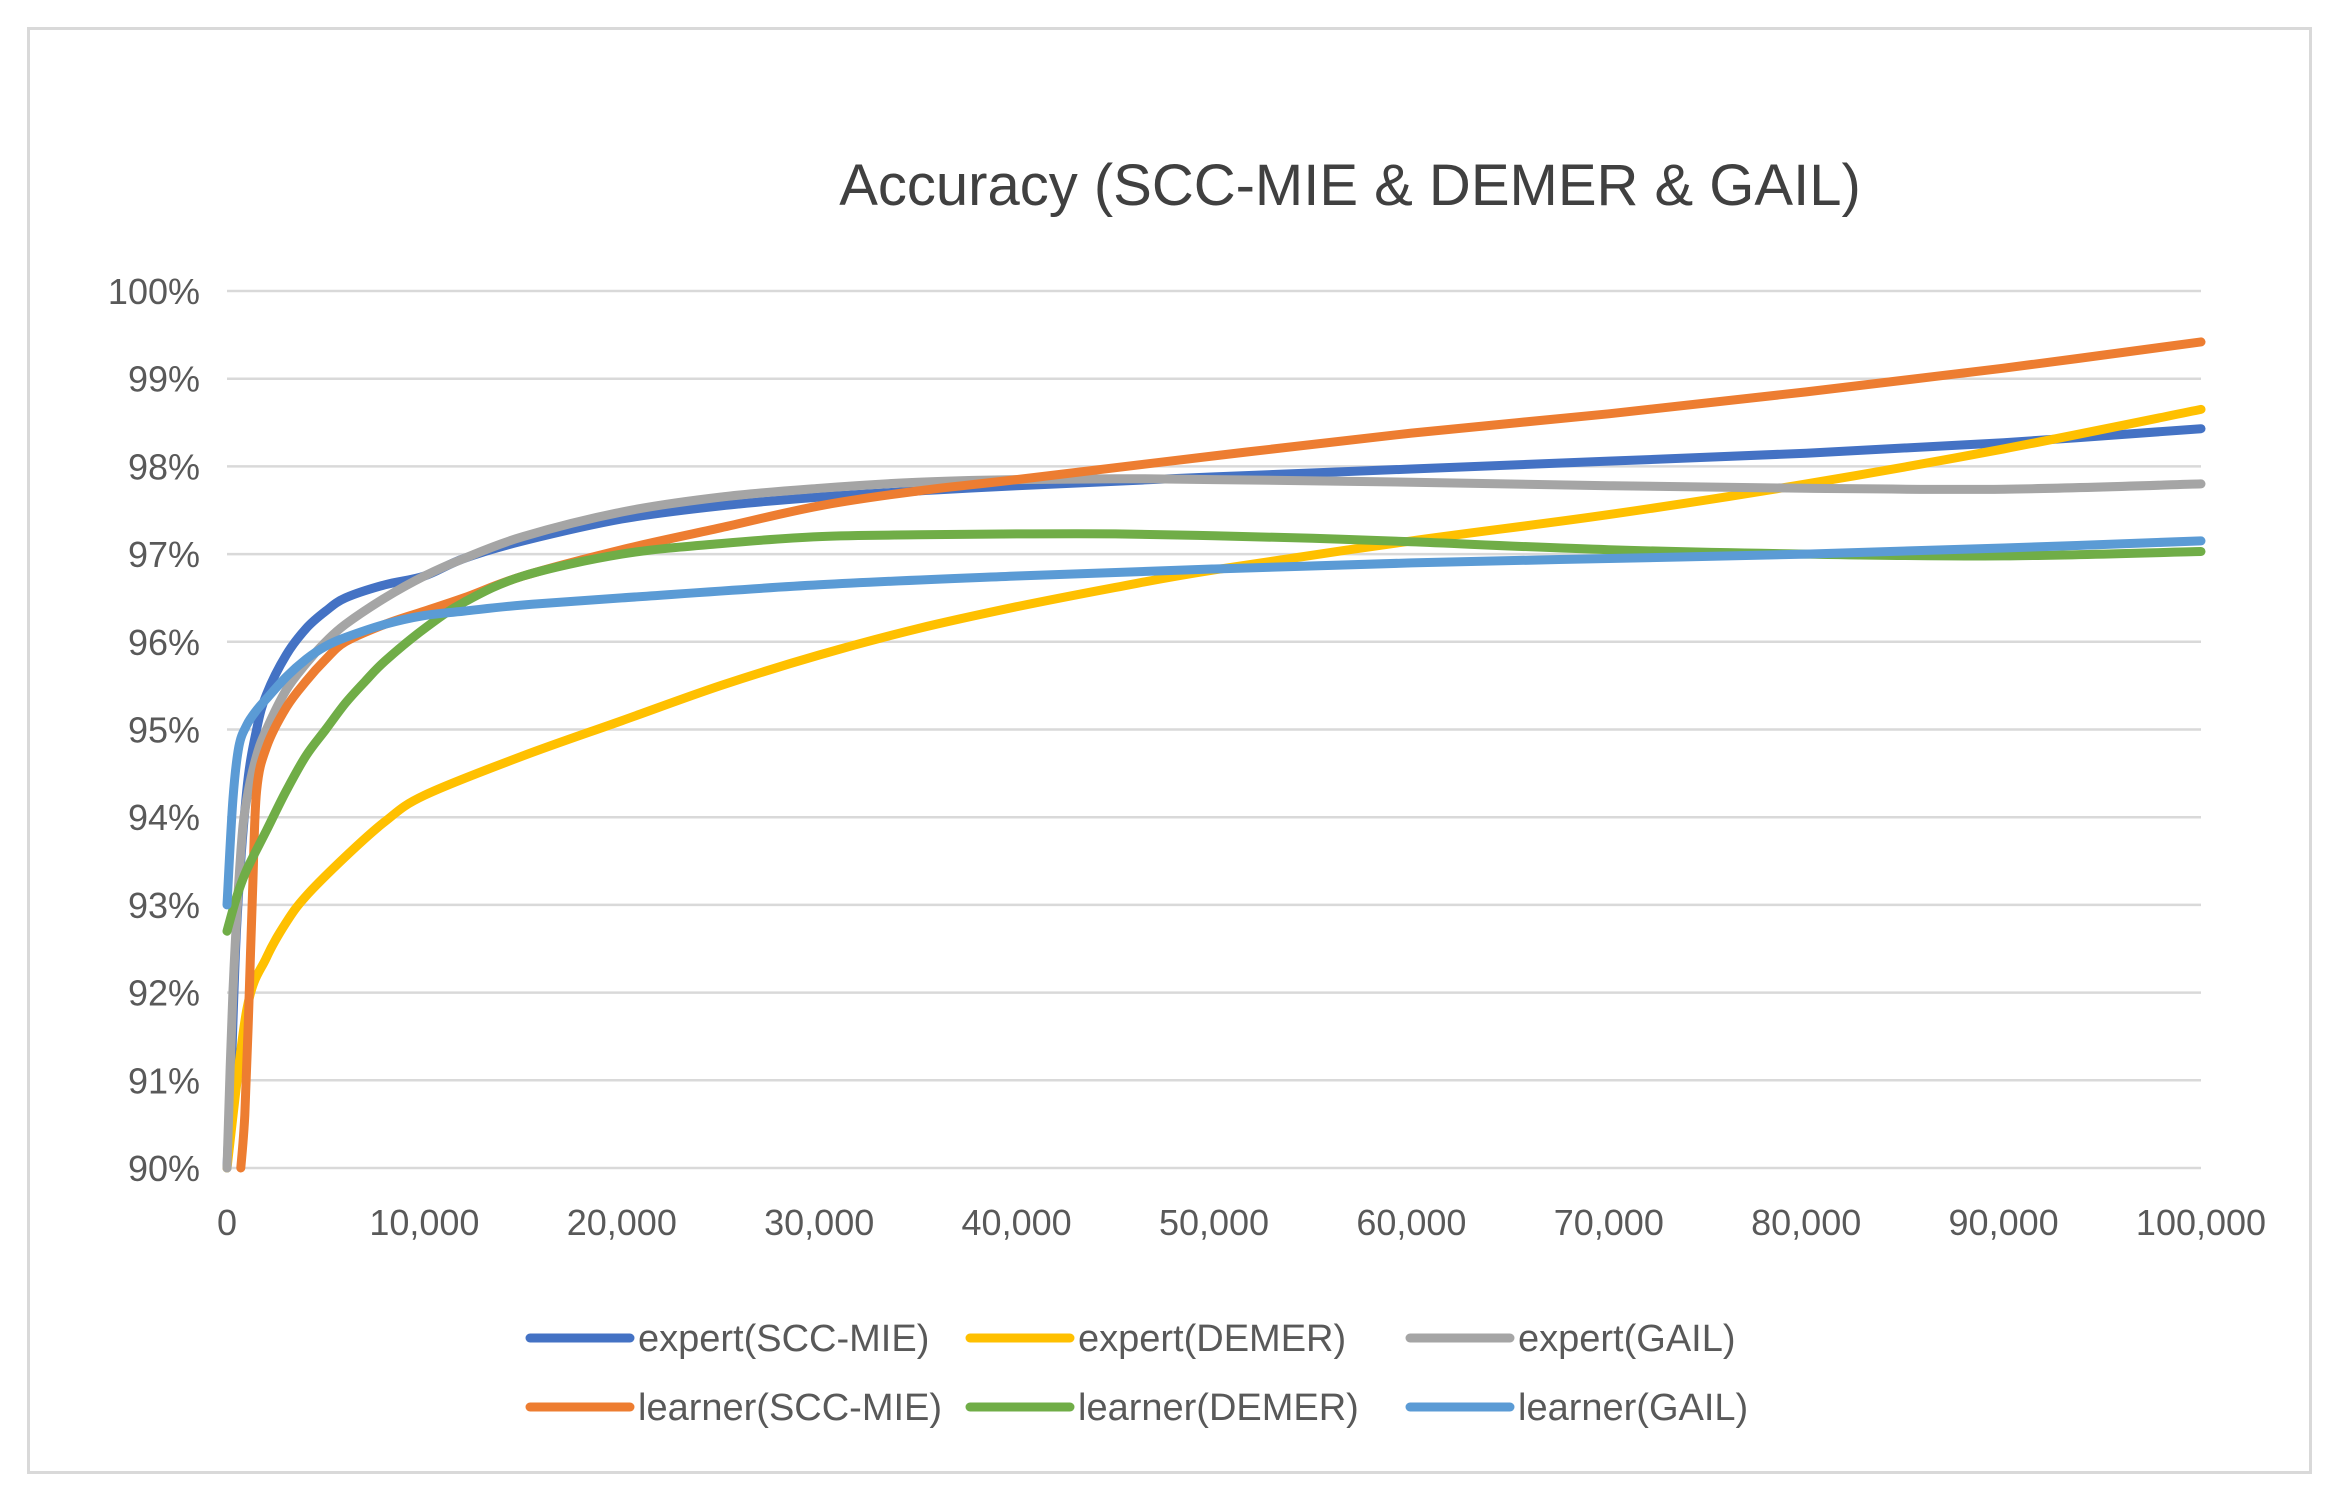  What do you see at coordinates (164, 993) in the screenshot?
I see `y-tick-label: 92%` at bounding box center [164, 993].